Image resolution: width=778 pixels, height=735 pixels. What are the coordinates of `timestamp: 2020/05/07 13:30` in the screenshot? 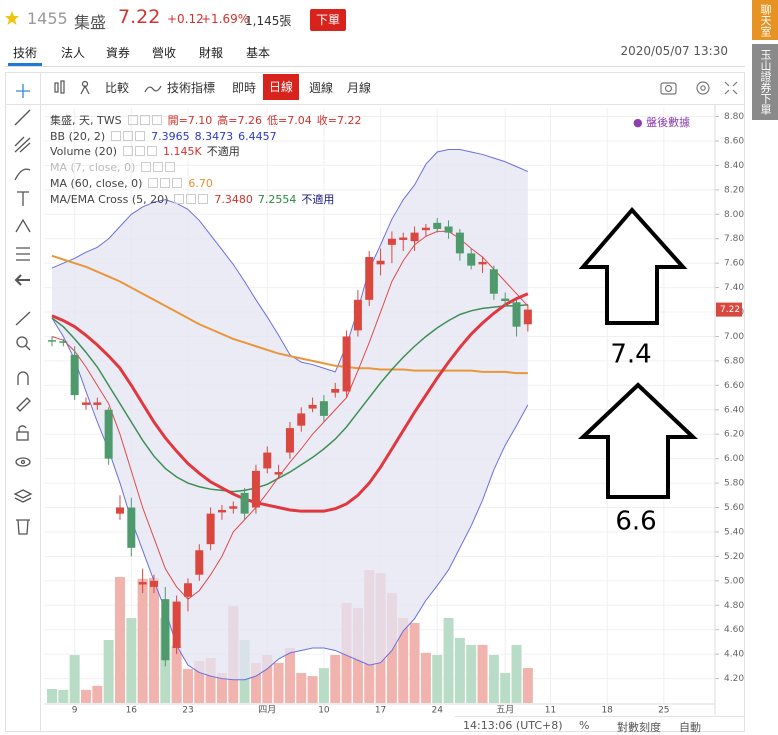 It's located at (674, 51).